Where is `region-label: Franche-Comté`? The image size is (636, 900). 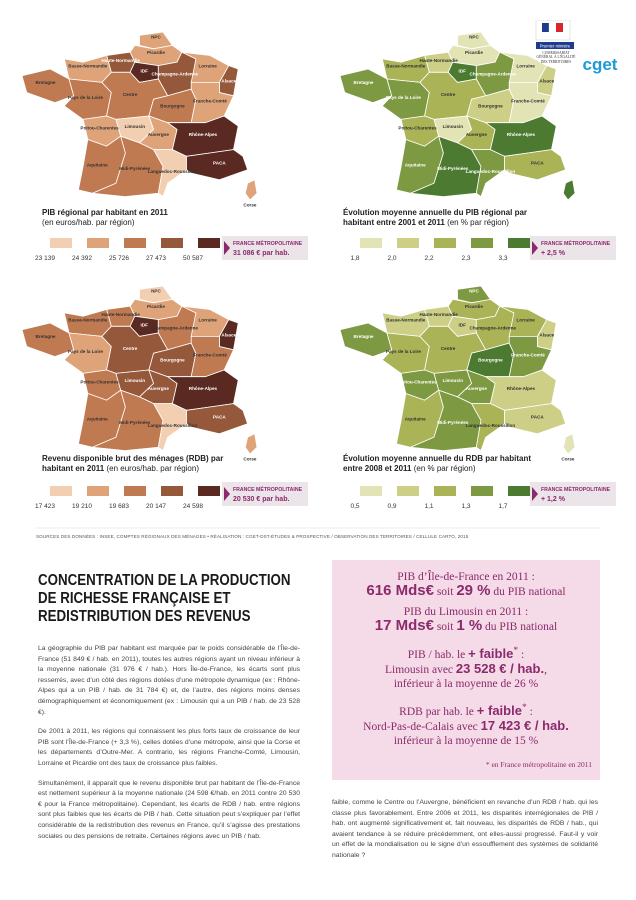 region-label: Franche-Comté is located at coordinates (528, 101).